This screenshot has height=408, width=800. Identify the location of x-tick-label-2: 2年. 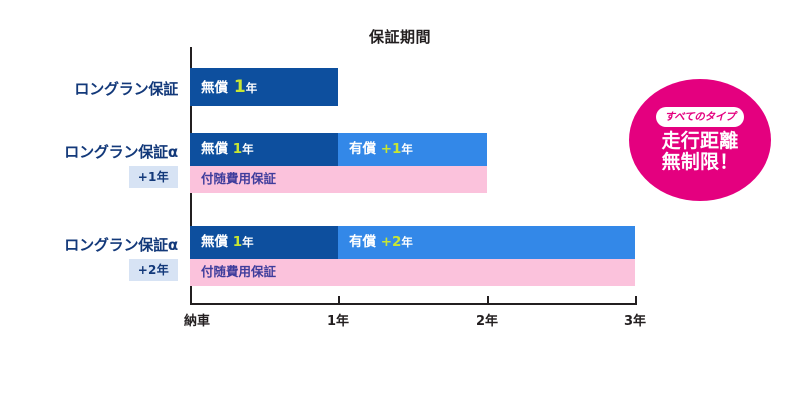
(487, 321).